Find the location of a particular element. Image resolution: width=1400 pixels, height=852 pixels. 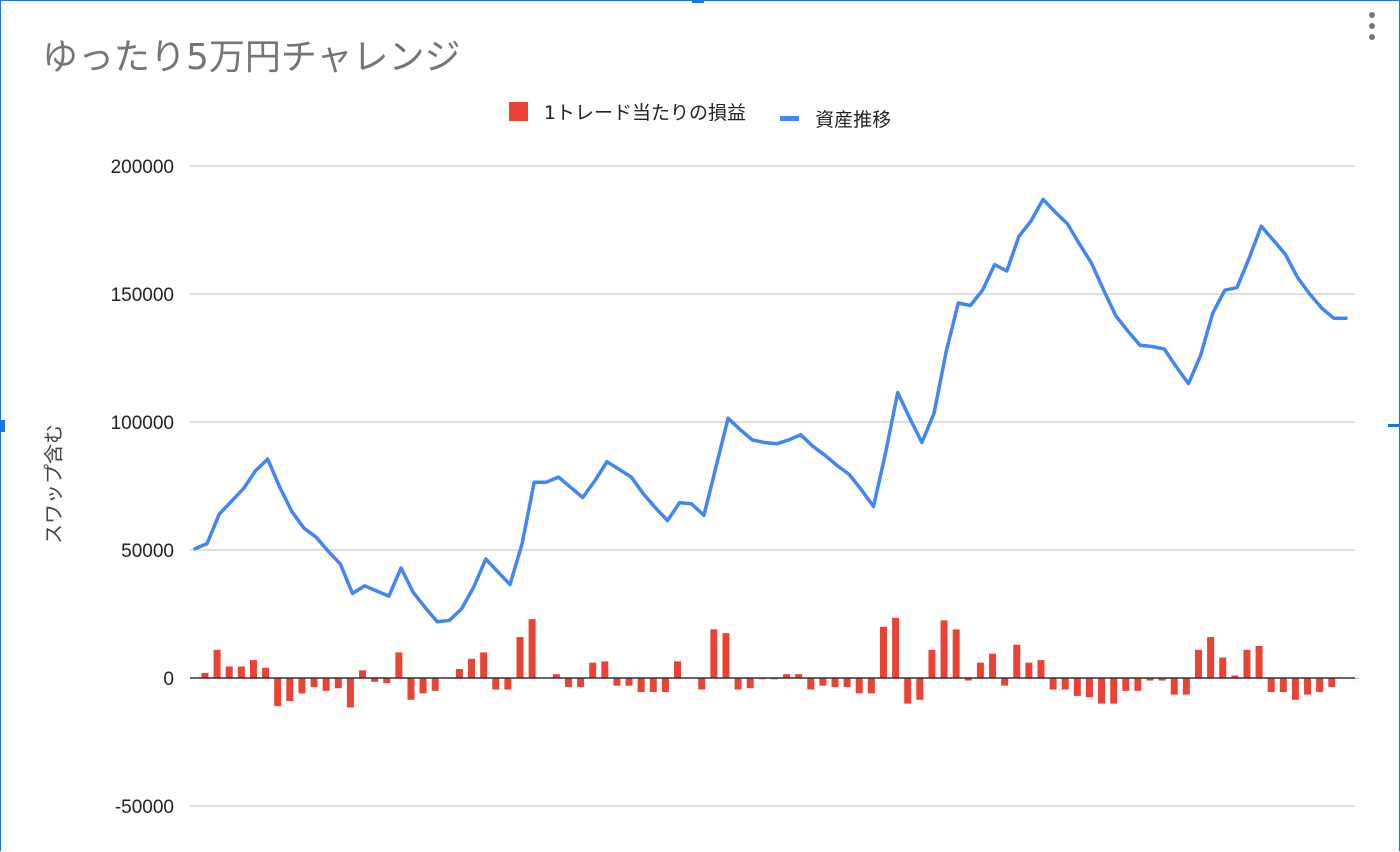

legend-item-line: 資産推移 is located at coordinates (835, 118).